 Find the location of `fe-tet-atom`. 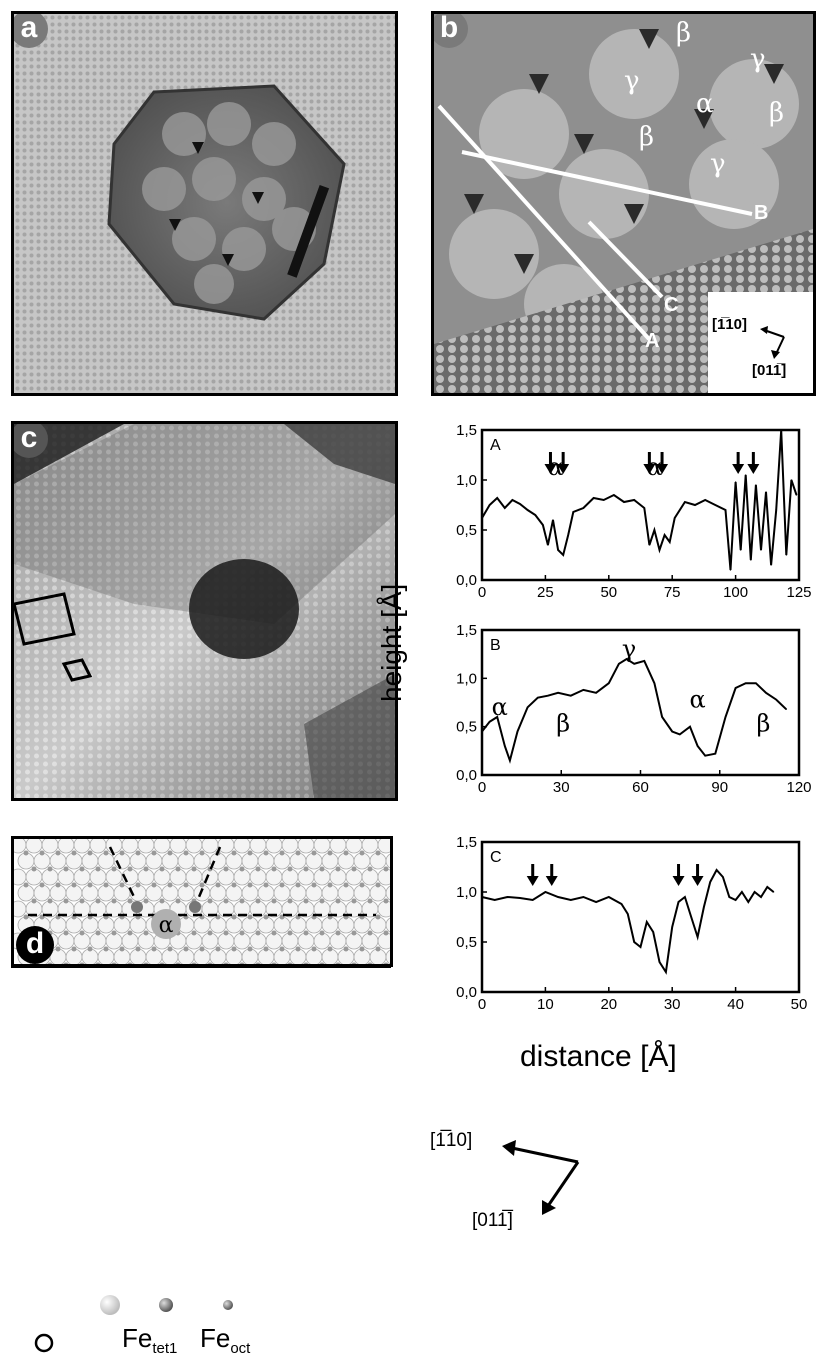

fe-tet-atom is located at coordinates (195, 907).